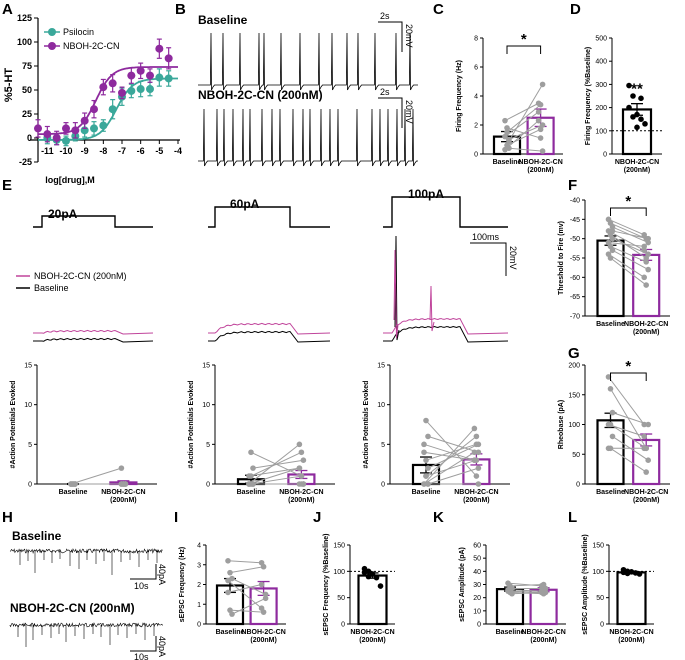 This screenshot has height=660, width=685. I want to click on y-axis-title: Rheobase (pA), so click(561, 424).